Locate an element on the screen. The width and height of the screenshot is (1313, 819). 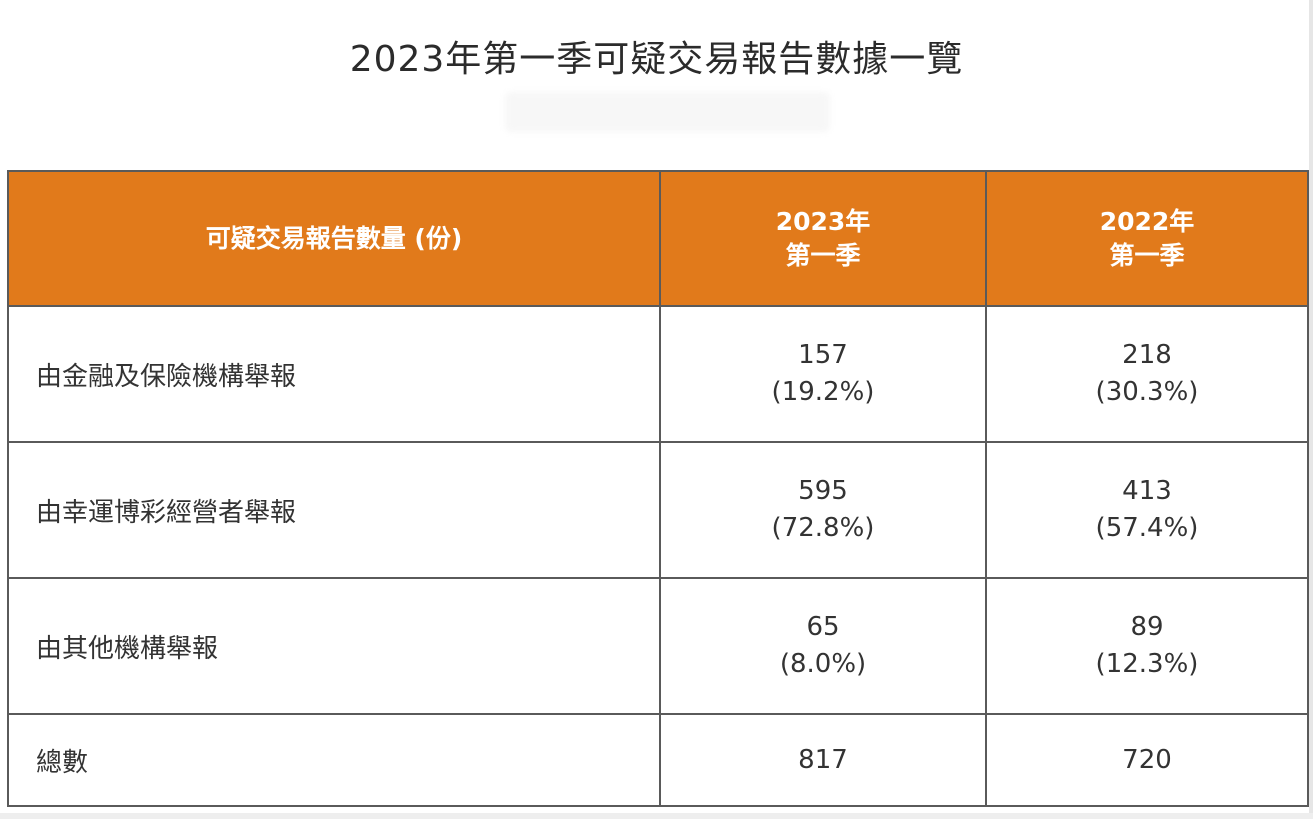
right-edge-border is located at coordinates (1311, 409).